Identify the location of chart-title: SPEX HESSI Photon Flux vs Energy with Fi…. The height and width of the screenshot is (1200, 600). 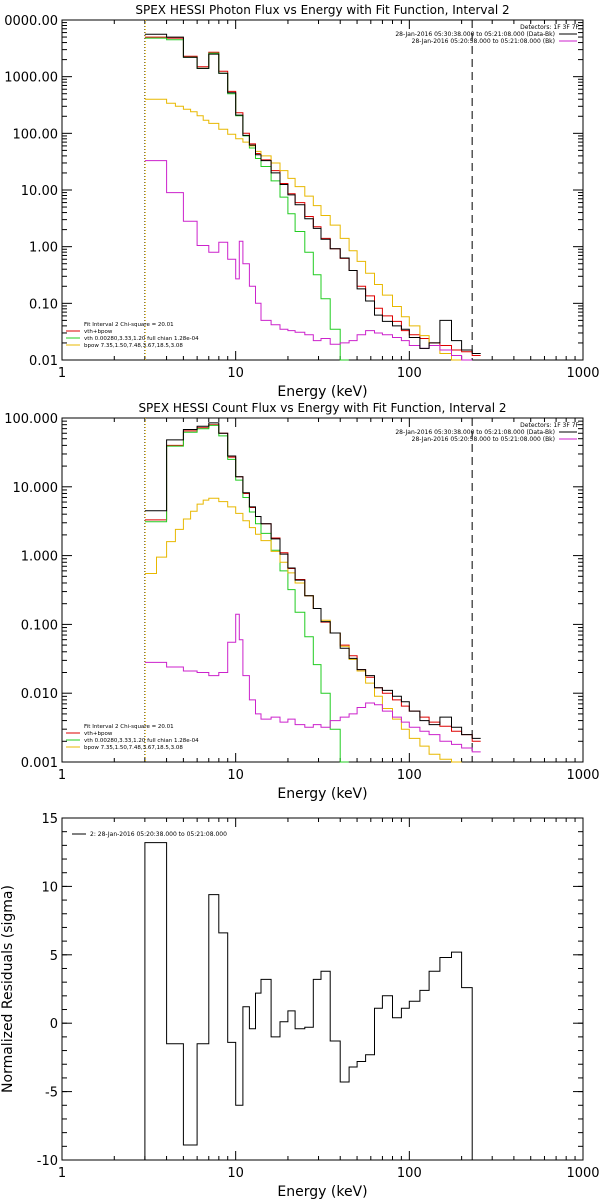
(322, 10).